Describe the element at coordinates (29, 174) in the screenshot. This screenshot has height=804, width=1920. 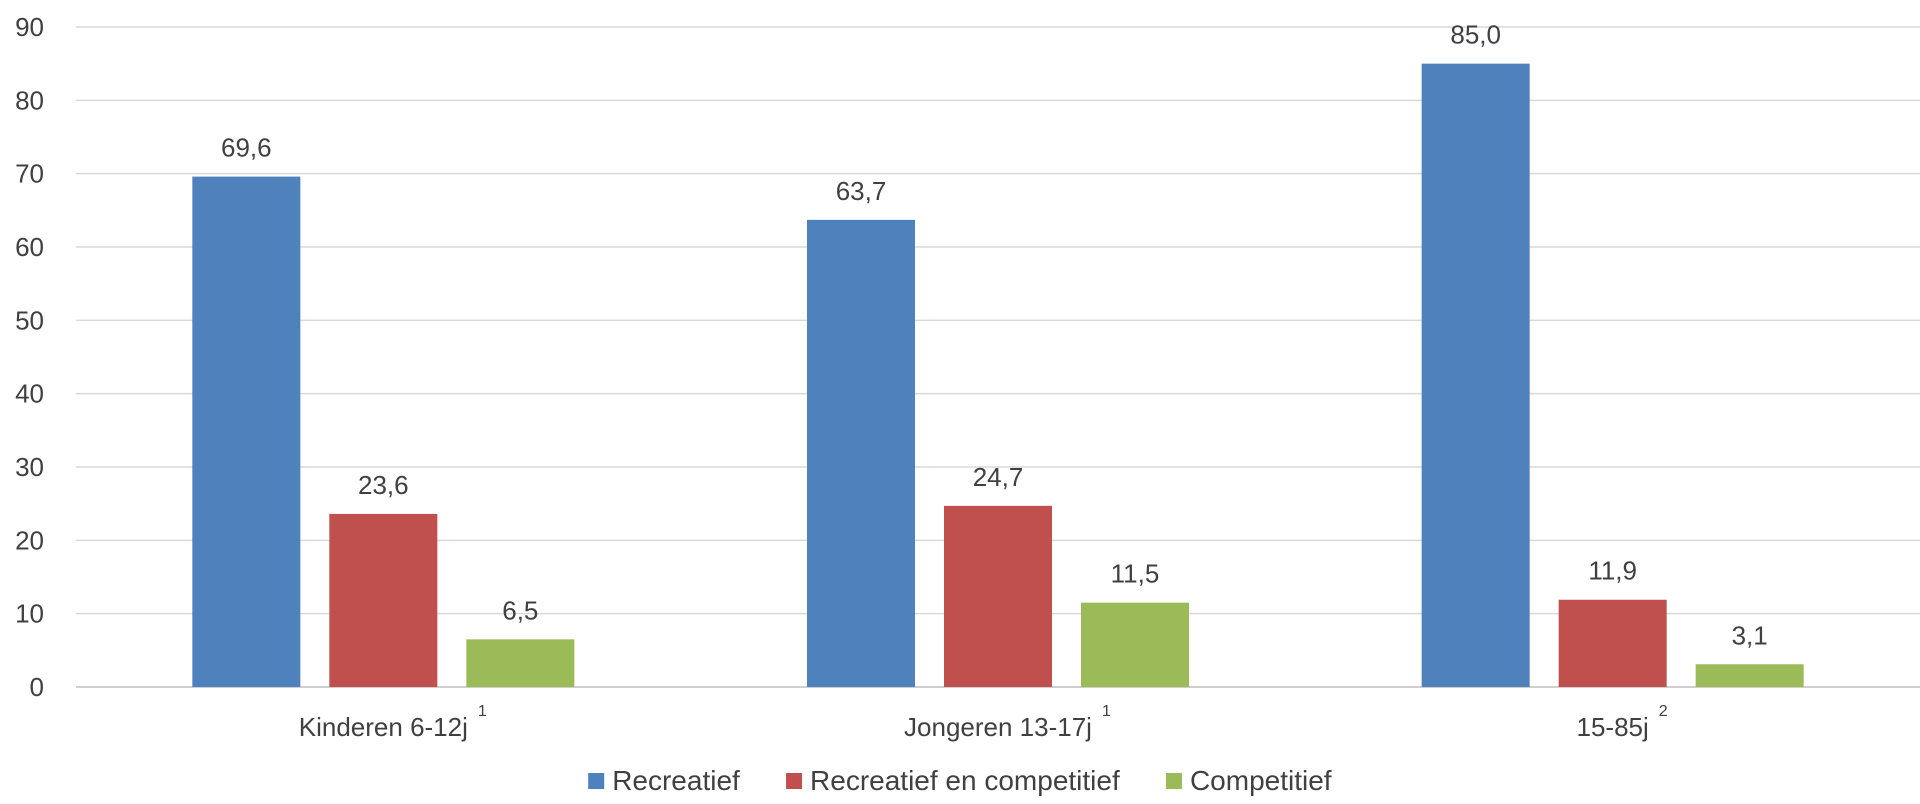
I see `y-tick-label: 70` at that location.